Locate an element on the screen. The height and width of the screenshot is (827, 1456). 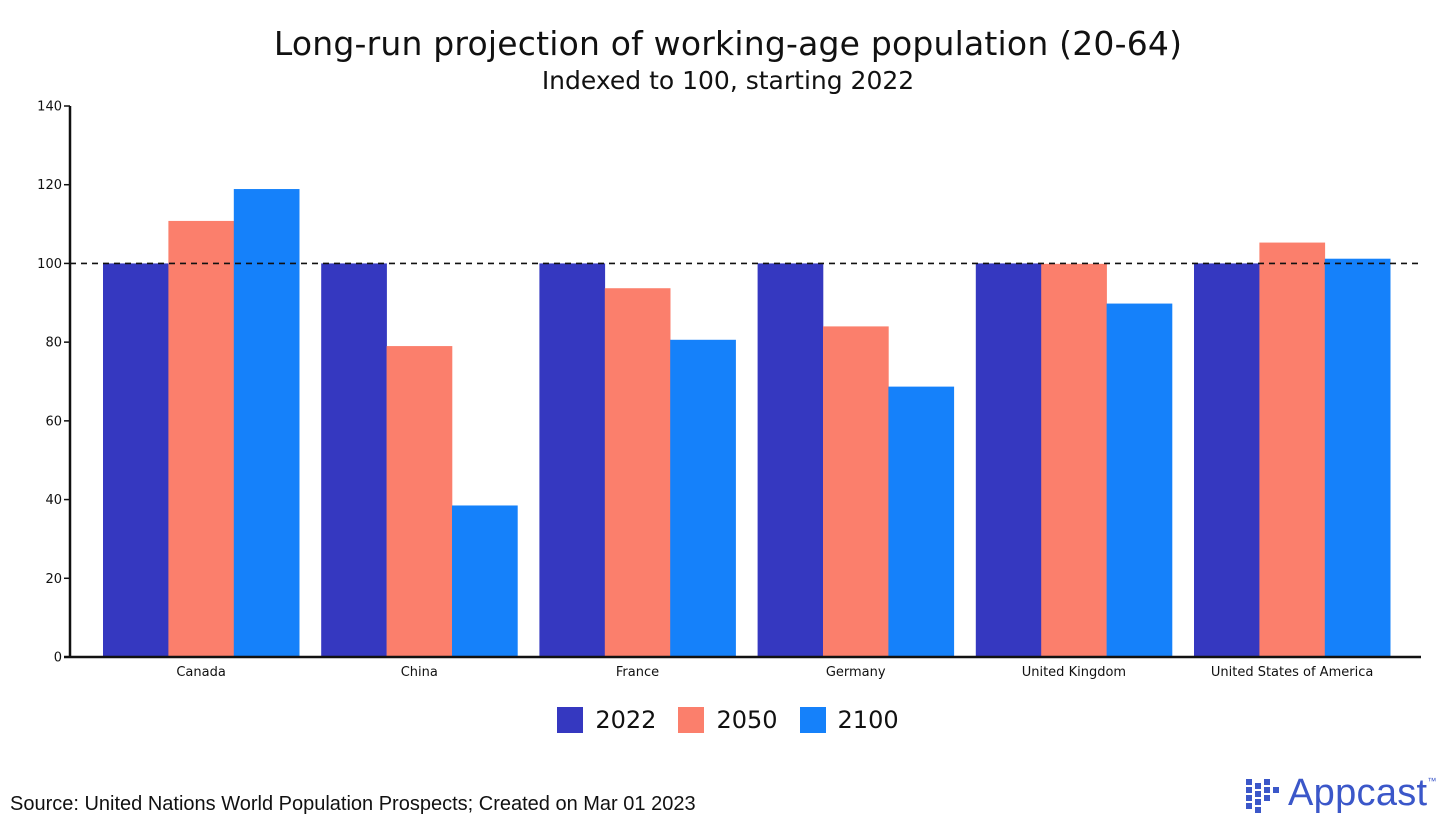
legend-item-2050: 2050 is located at coordinates (728, 720).